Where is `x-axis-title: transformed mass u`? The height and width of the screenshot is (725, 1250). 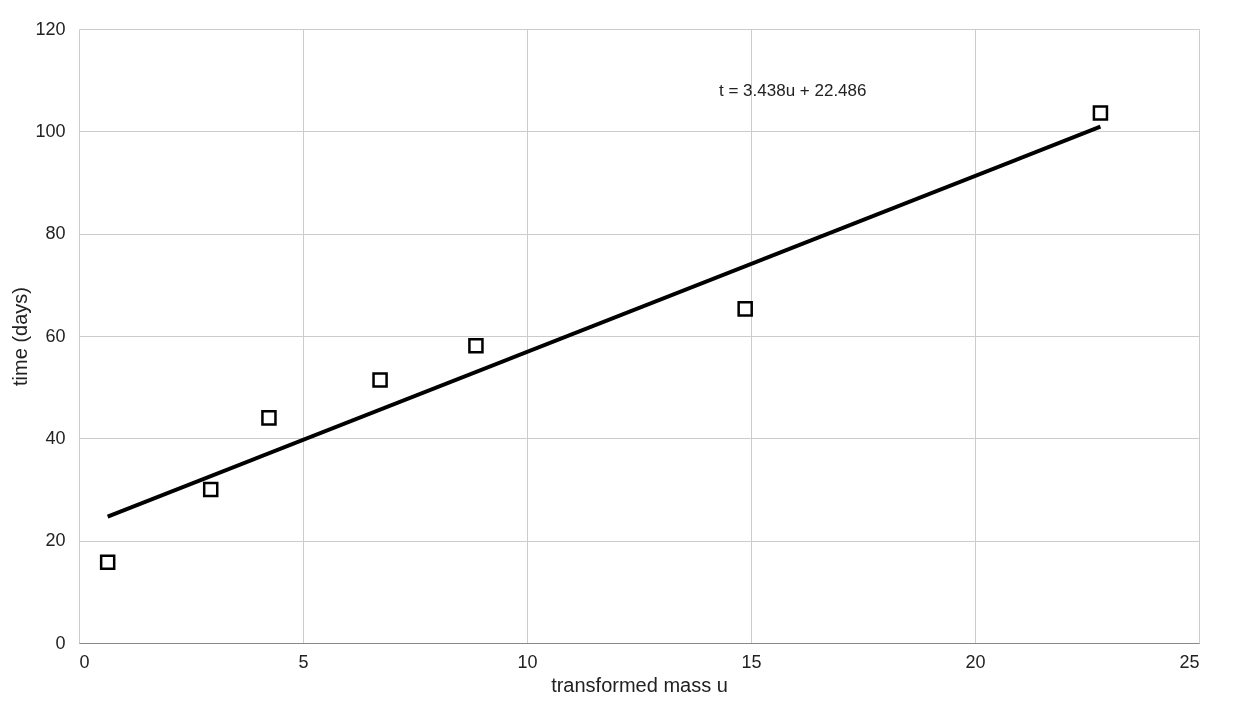
x-axis-title: transformed mass u is located at coordinates (639, 684).